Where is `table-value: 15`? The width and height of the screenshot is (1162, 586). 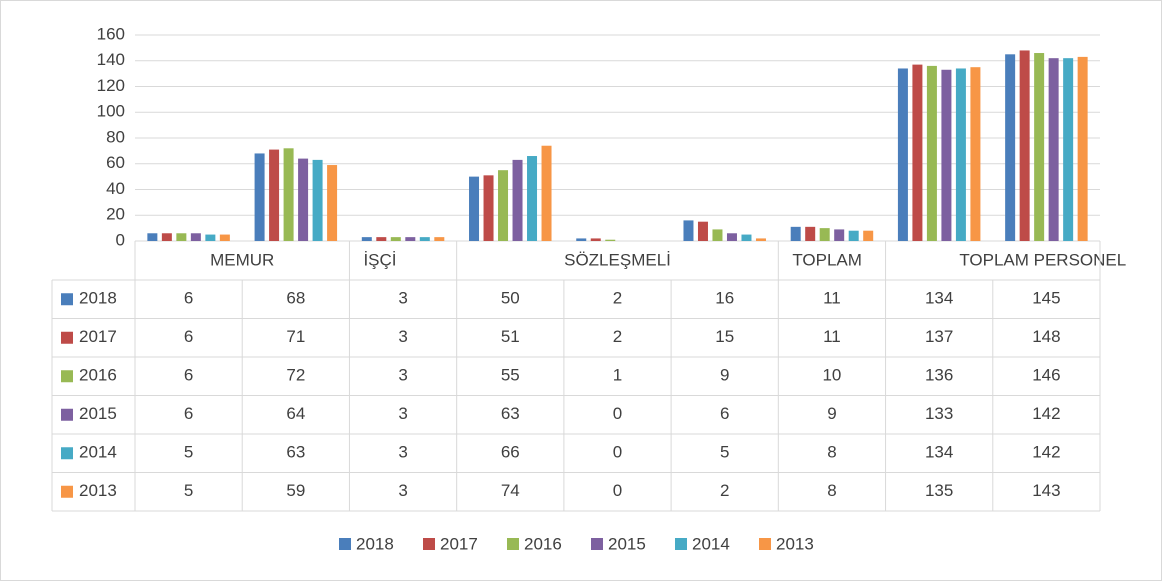 table-value: 15 is located at coordinates (724, 336).